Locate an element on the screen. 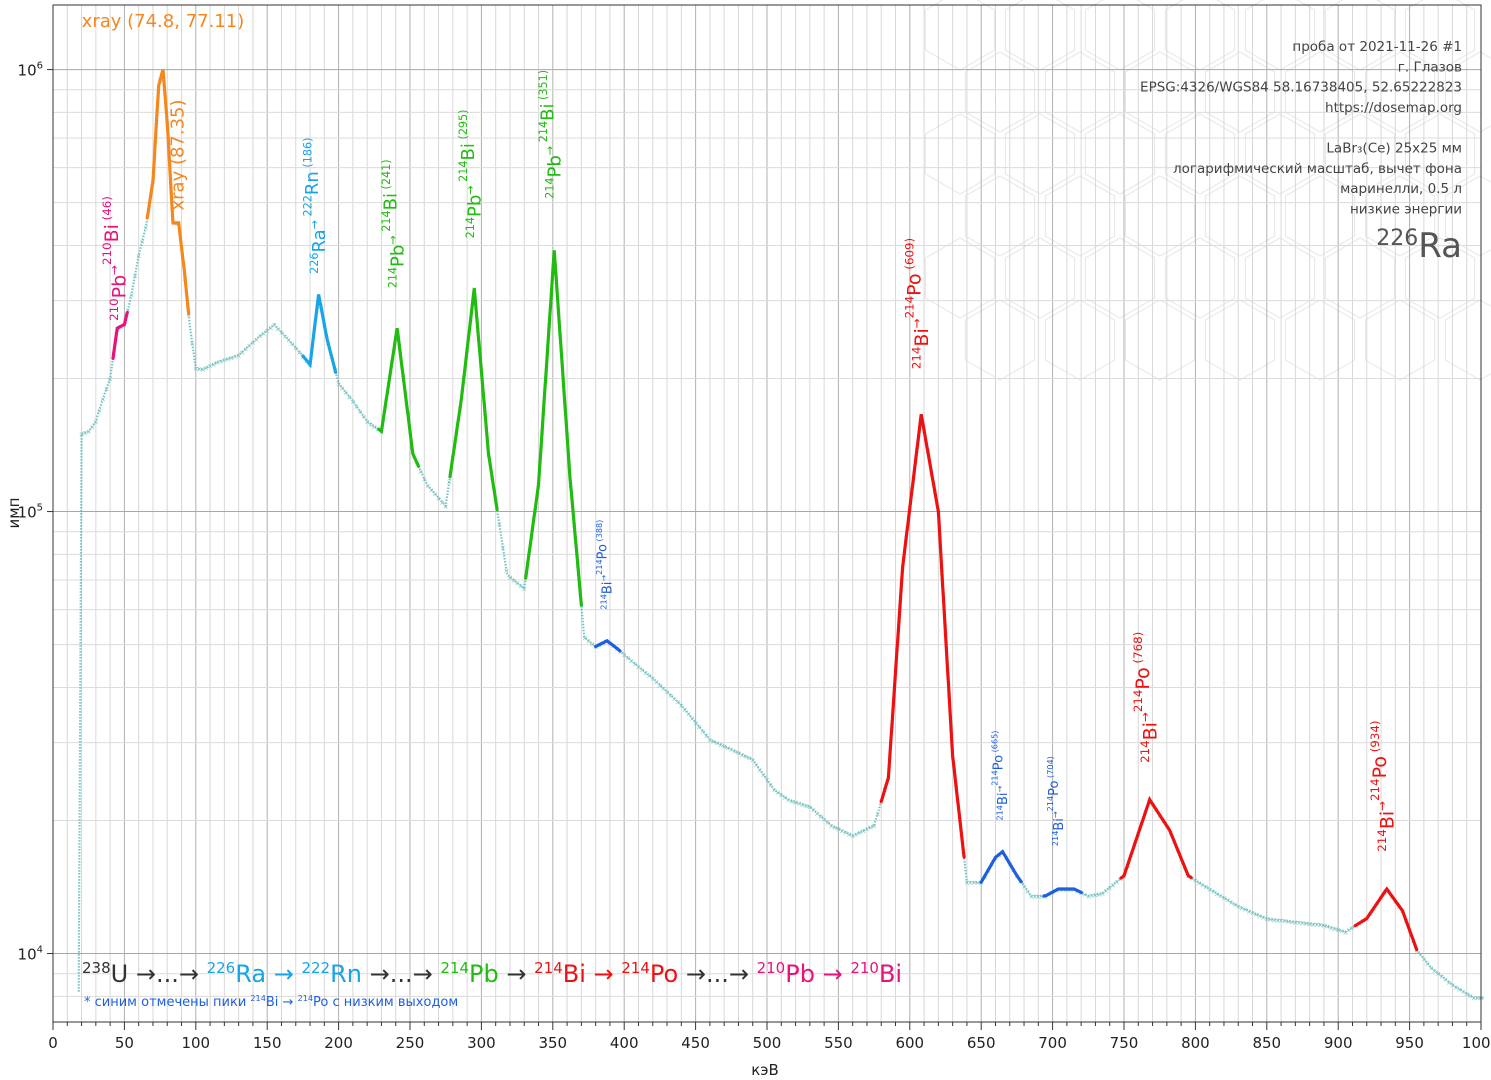  y-tick-label: 104 is located at coordinates (30, 954).